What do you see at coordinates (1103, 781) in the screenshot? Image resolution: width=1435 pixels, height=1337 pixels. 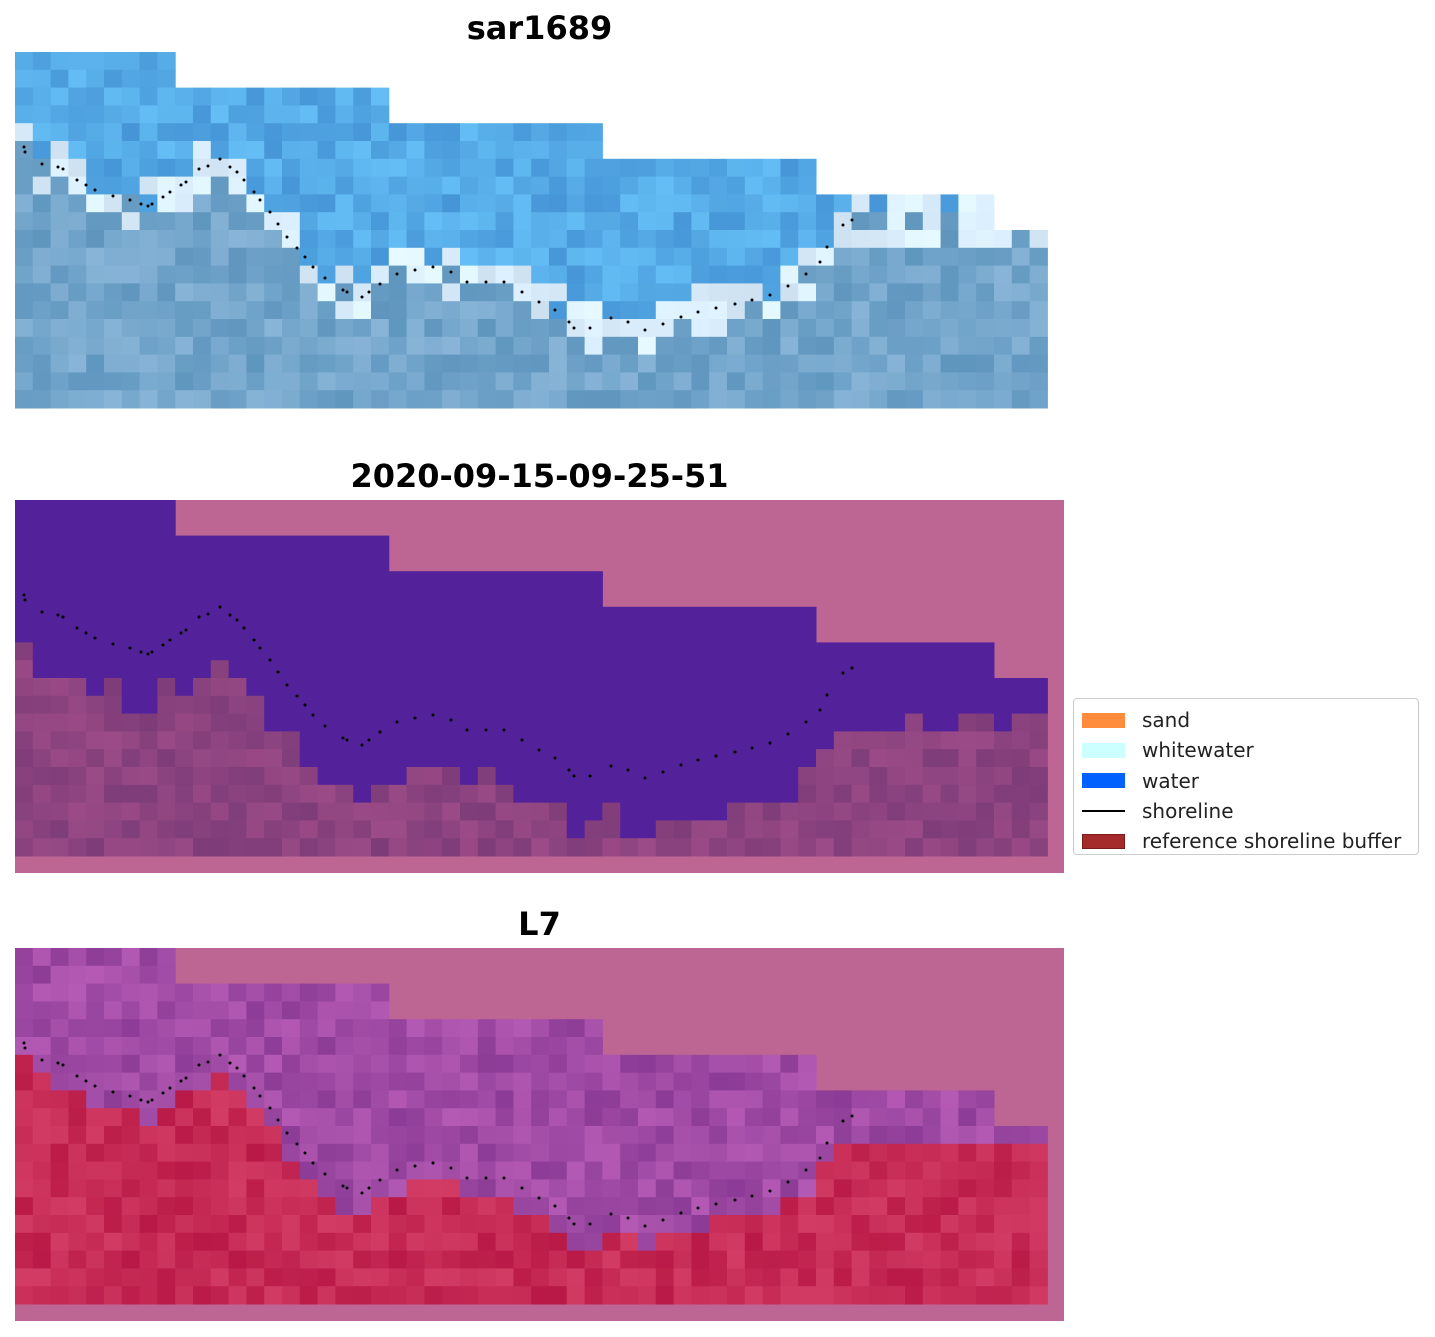 I see `water-swatch` at bounding box center [1103, 781].